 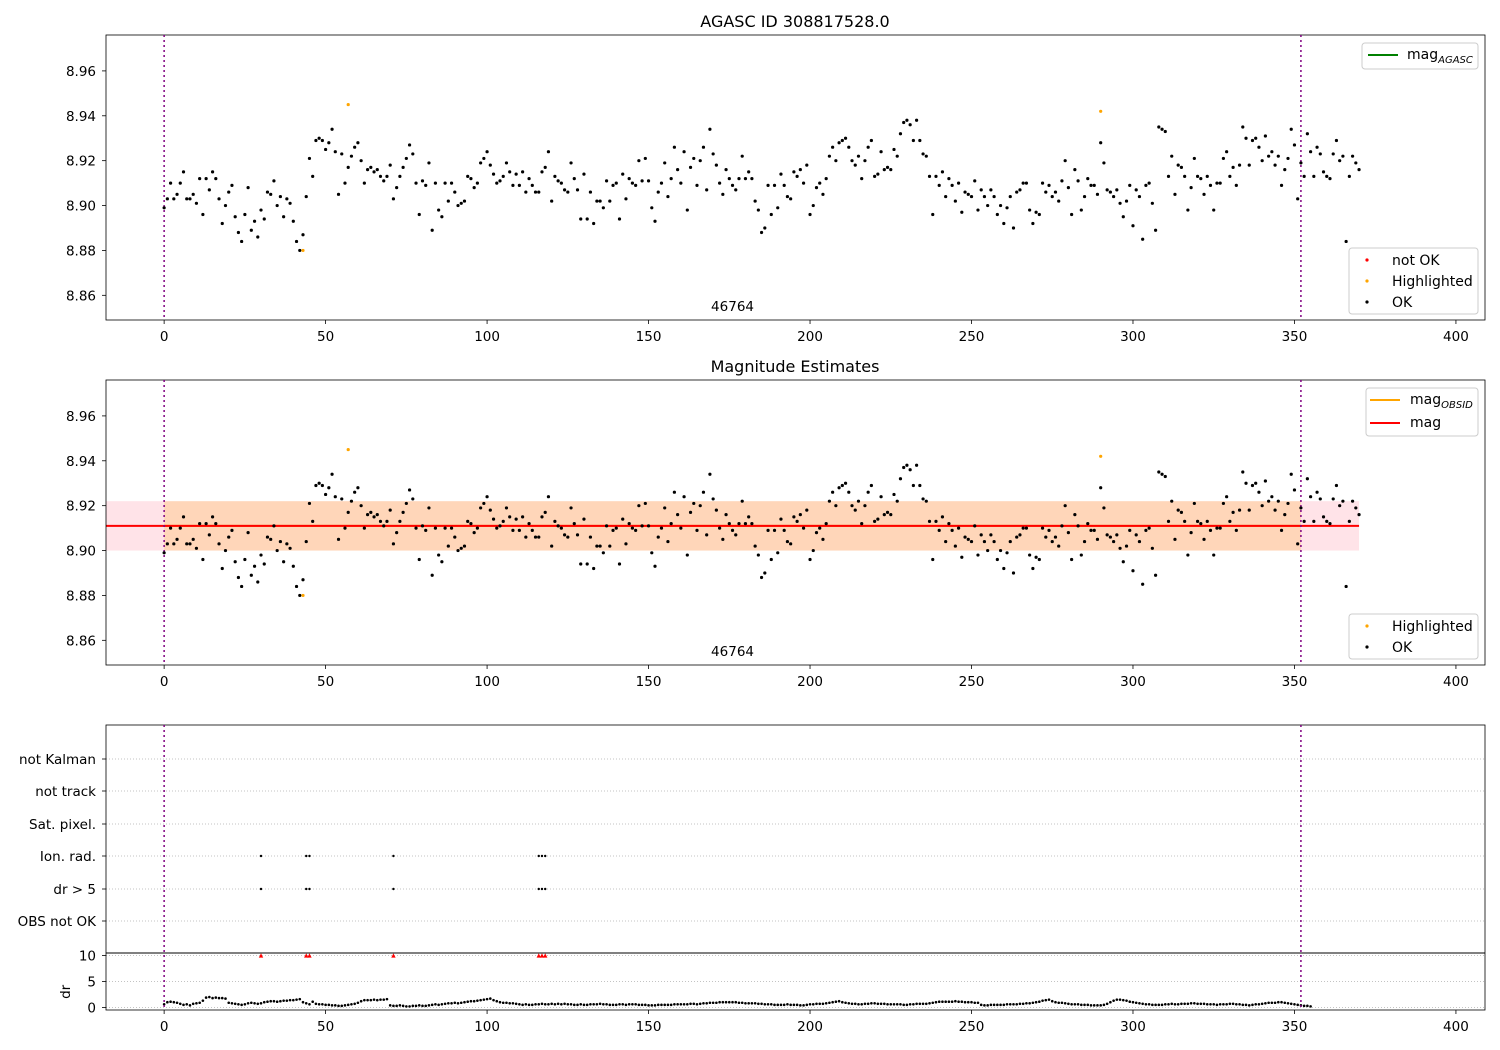 I want to click on x-tick-label: 150, so click(x=649, y=1027).